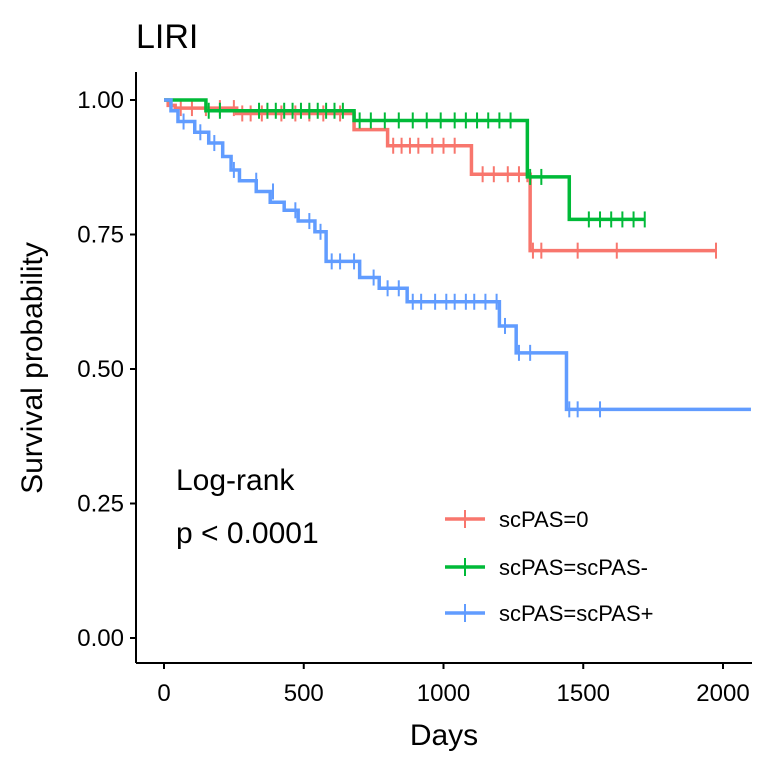 The height and width of the screenshot is (768, 768). I want to click on legend: scPAS=0 scPAS=scPAS-scPAS=scPAS+, so click(549, 566).